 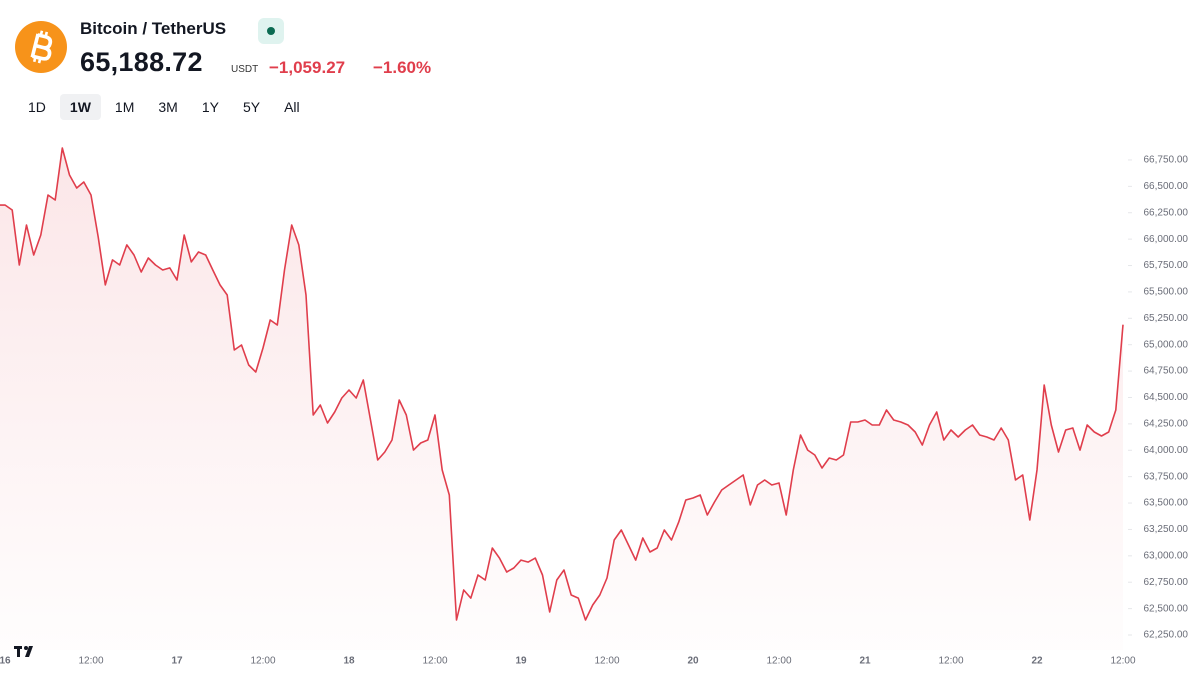 I want to click on y-tick-label: 64,500.00, so click(x=1166, y=397).